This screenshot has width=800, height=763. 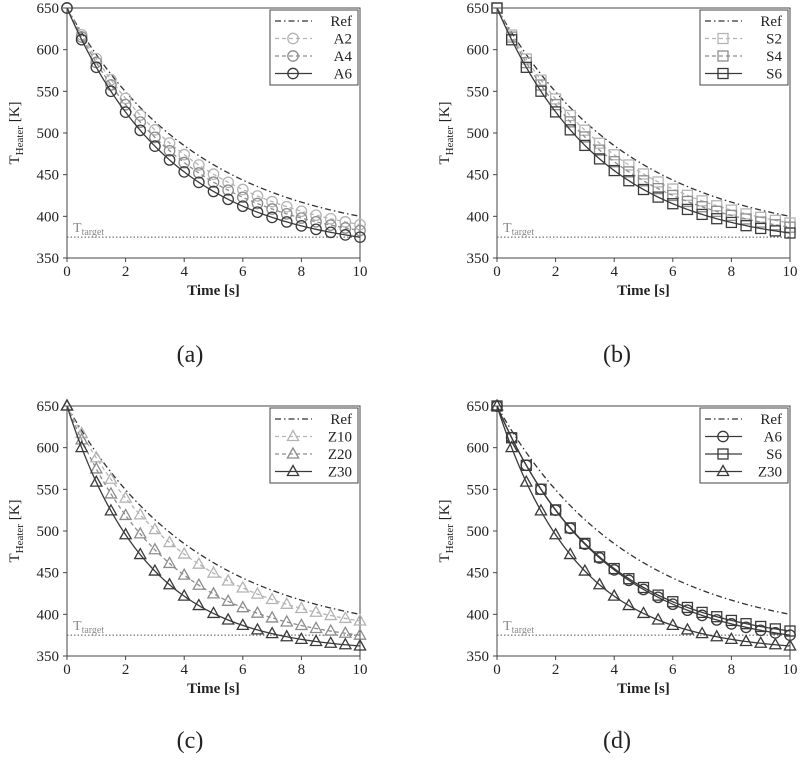 I want to click on panel-caption: (d), so click(x=617, y=741).